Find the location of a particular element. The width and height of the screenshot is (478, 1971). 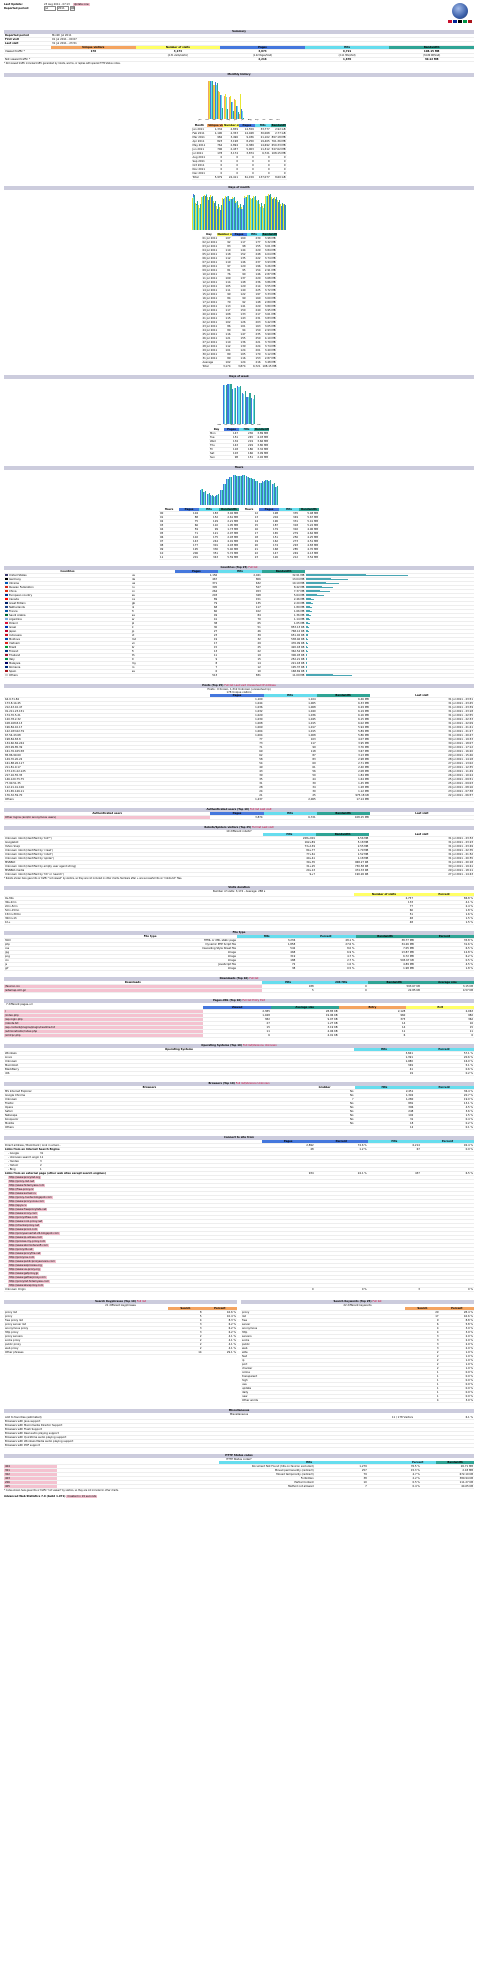

engine-name: - Yandex is located at coordinates (21, 1161).